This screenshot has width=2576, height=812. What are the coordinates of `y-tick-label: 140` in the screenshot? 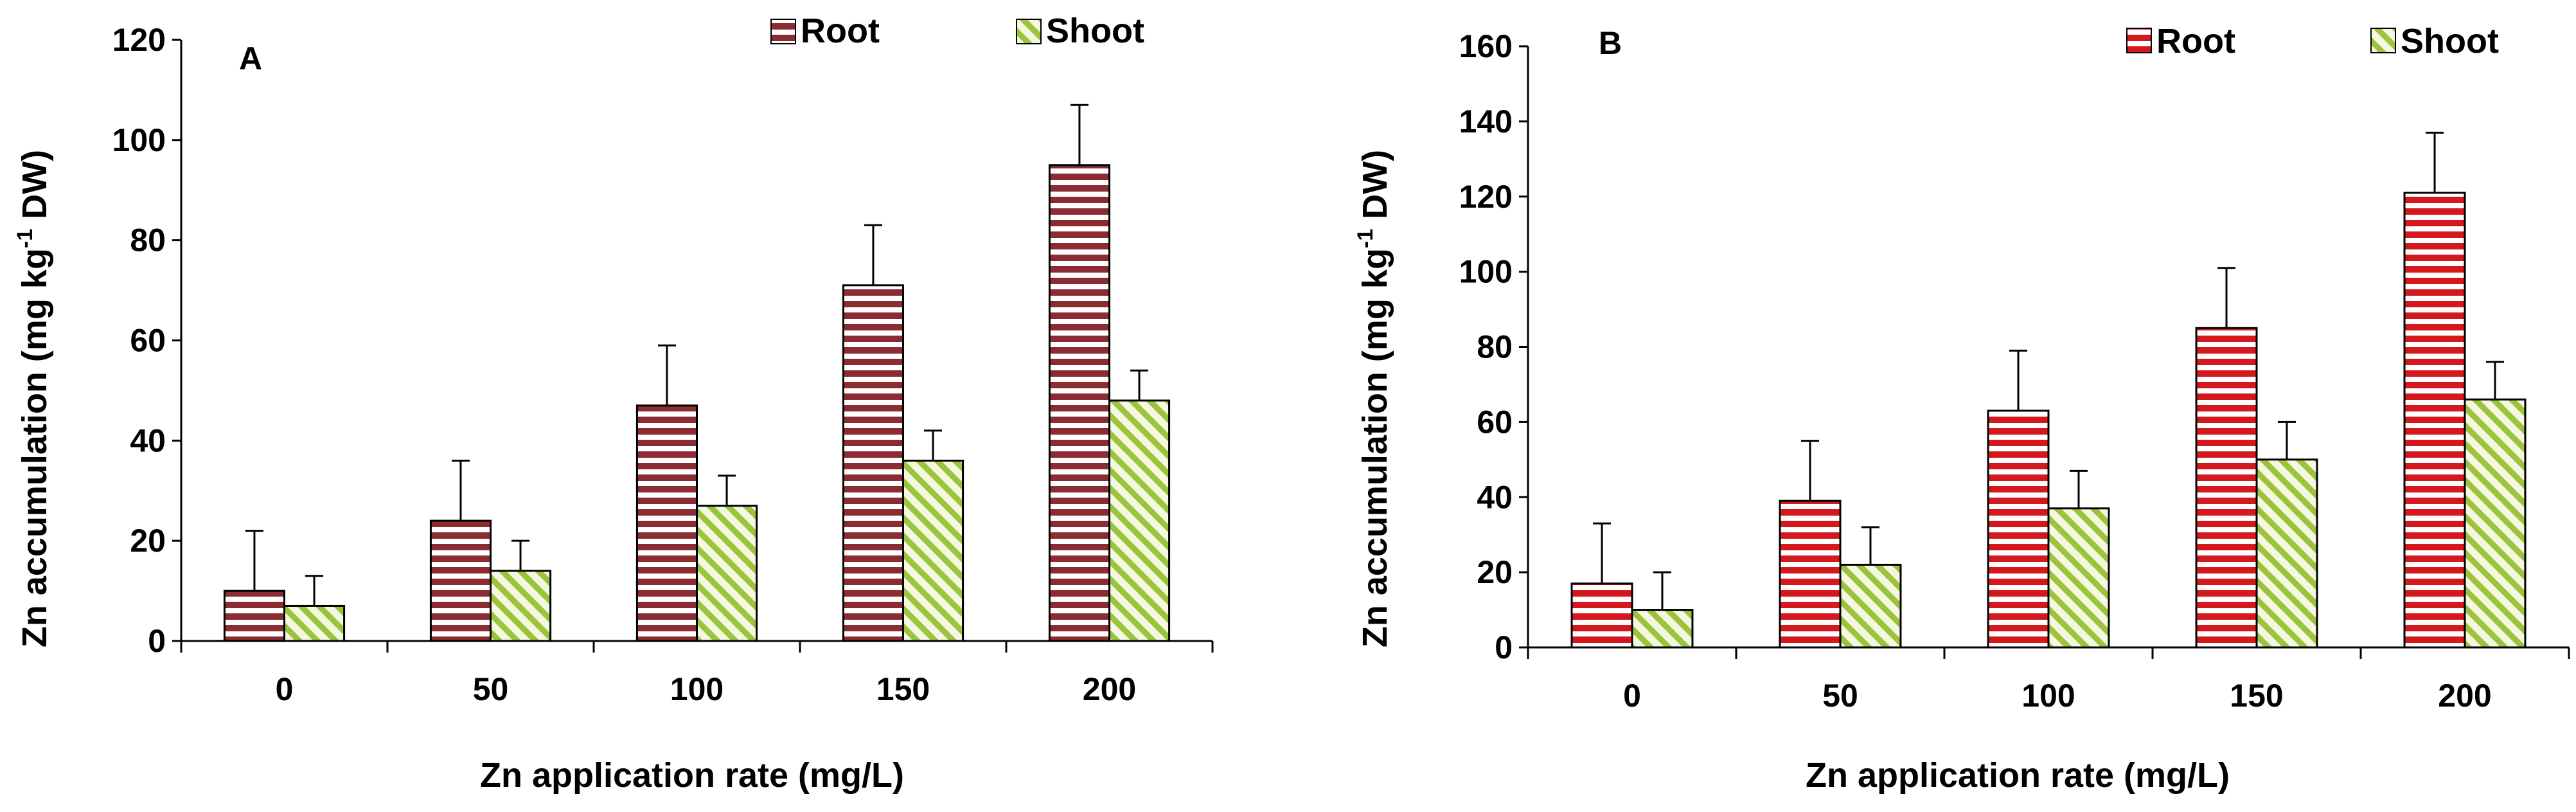 It's located at (1486, 122).